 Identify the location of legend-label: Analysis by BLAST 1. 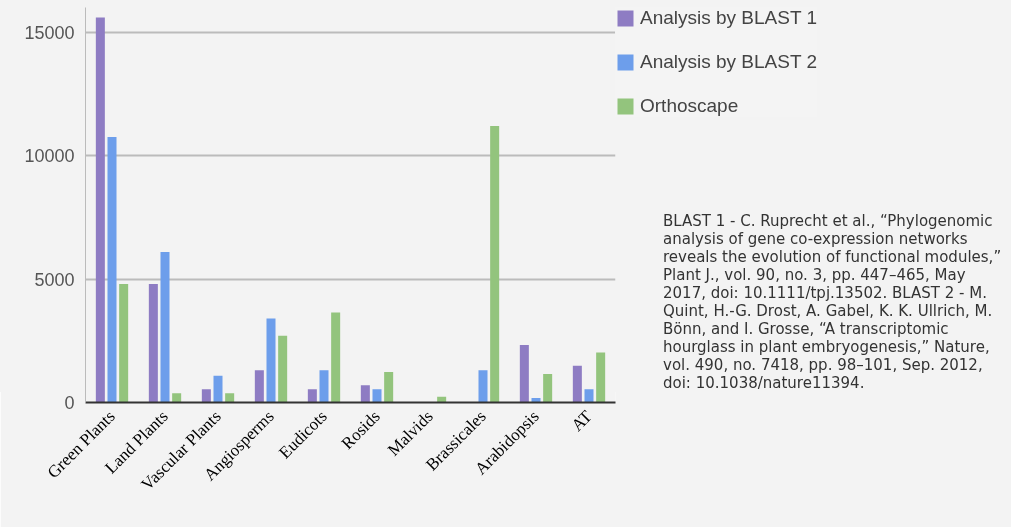
(729, 18).